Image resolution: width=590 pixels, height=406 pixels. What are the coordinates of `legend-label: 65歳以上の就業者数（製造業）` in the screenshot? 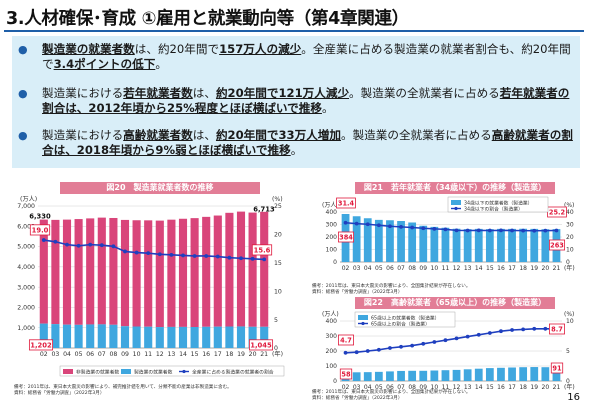 It's located at (405, 317).